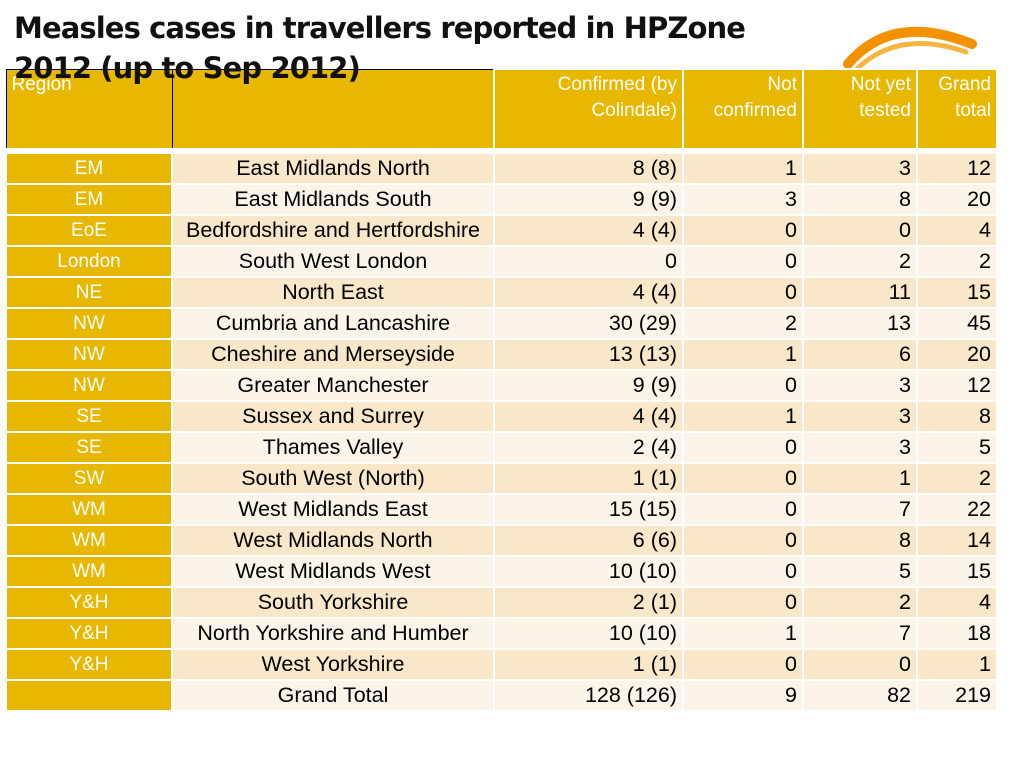 This screenshot has width=1024, height=768. Describe the element at coordinates (187, 68) in the screenshot. I see `title-line-2: 2012 (up to Sep 2012)` at that location.